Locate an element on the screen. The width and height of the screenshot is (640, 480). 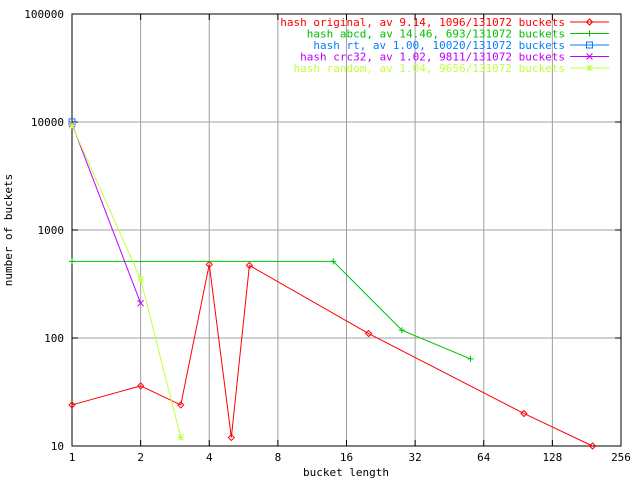
x-tick-label: 128 is located at coordinates (552, 457).